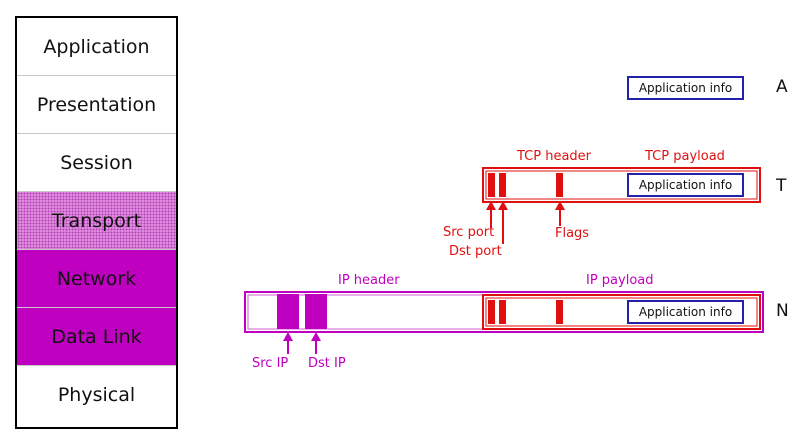  What do you see at coordinates (316, 311) in the screenshot?
I see `dst-ip-field` at bounding box center [316, 311].